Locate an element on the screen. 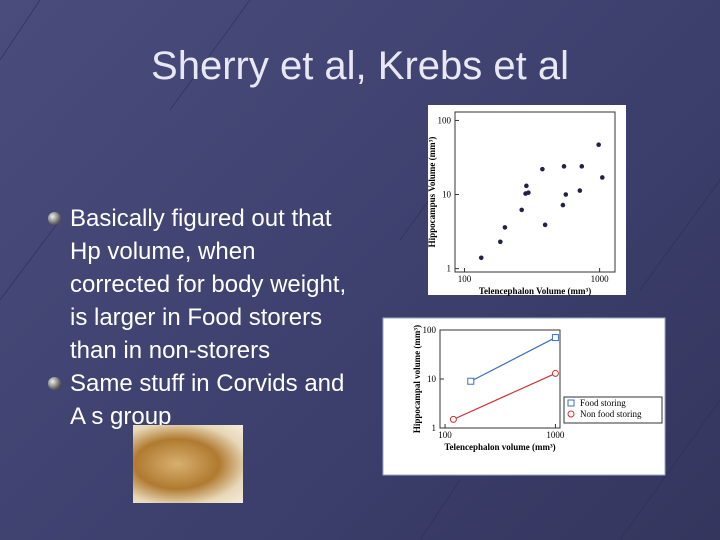 This screenshot has width=720, height=540. bullet: Same stuff in Corvids and A s group is located at coordinates (198, 400).